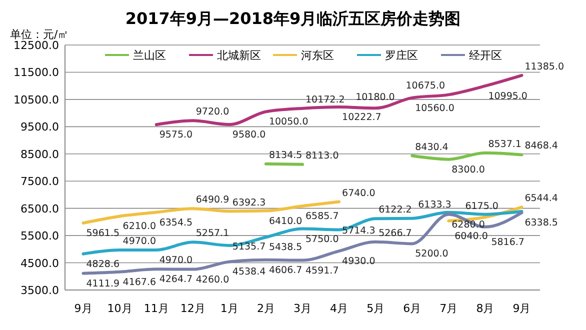 Image resolution: width=586 pixels, height=330 pixels. What do you see at coordinates (359, 231) in the screenshot?
I see `data-label: 5714.3` at bounding box center [359, 231].